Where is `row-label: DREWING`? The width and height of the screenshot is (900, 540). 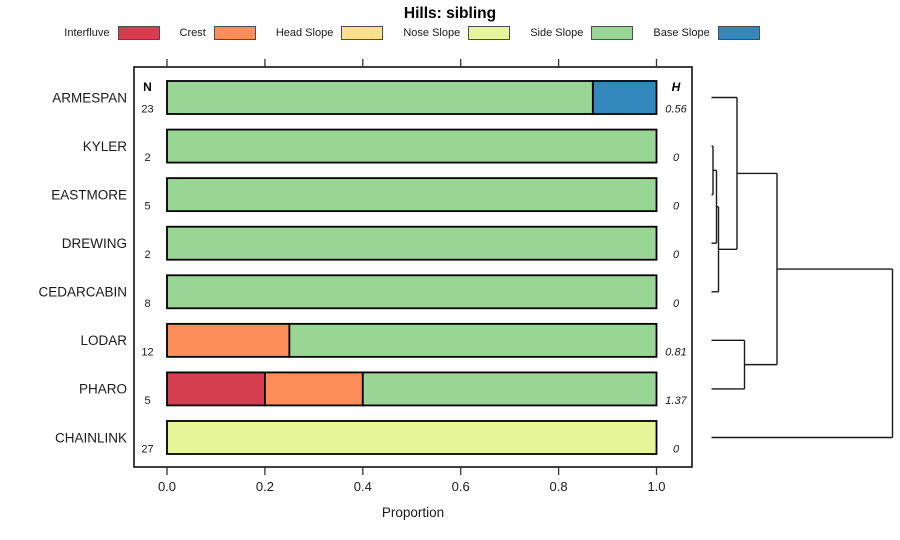 row-label: DREWING is located at coordinates (94, 243).